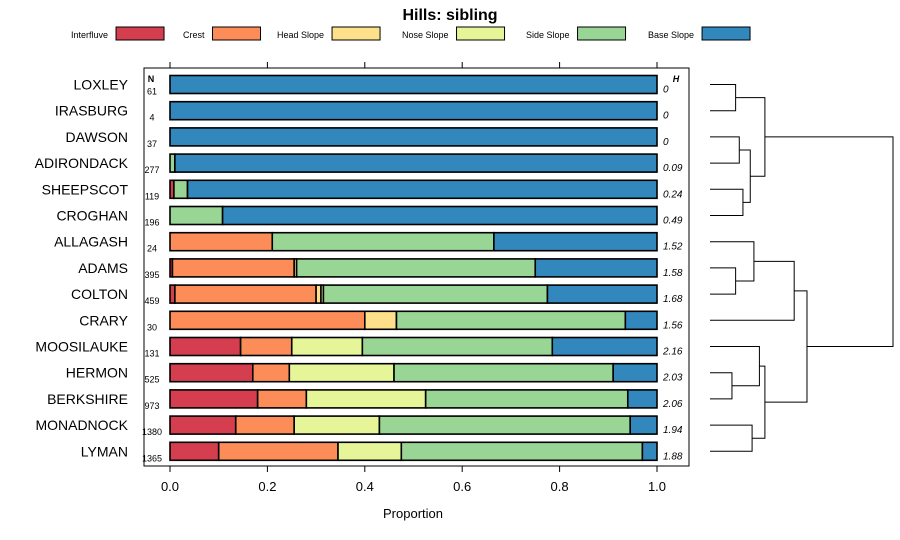  What do you see at coordinates (103, 320) in the screenshot?
I see `category-label: CRARY` at bounding box center [103, 320].